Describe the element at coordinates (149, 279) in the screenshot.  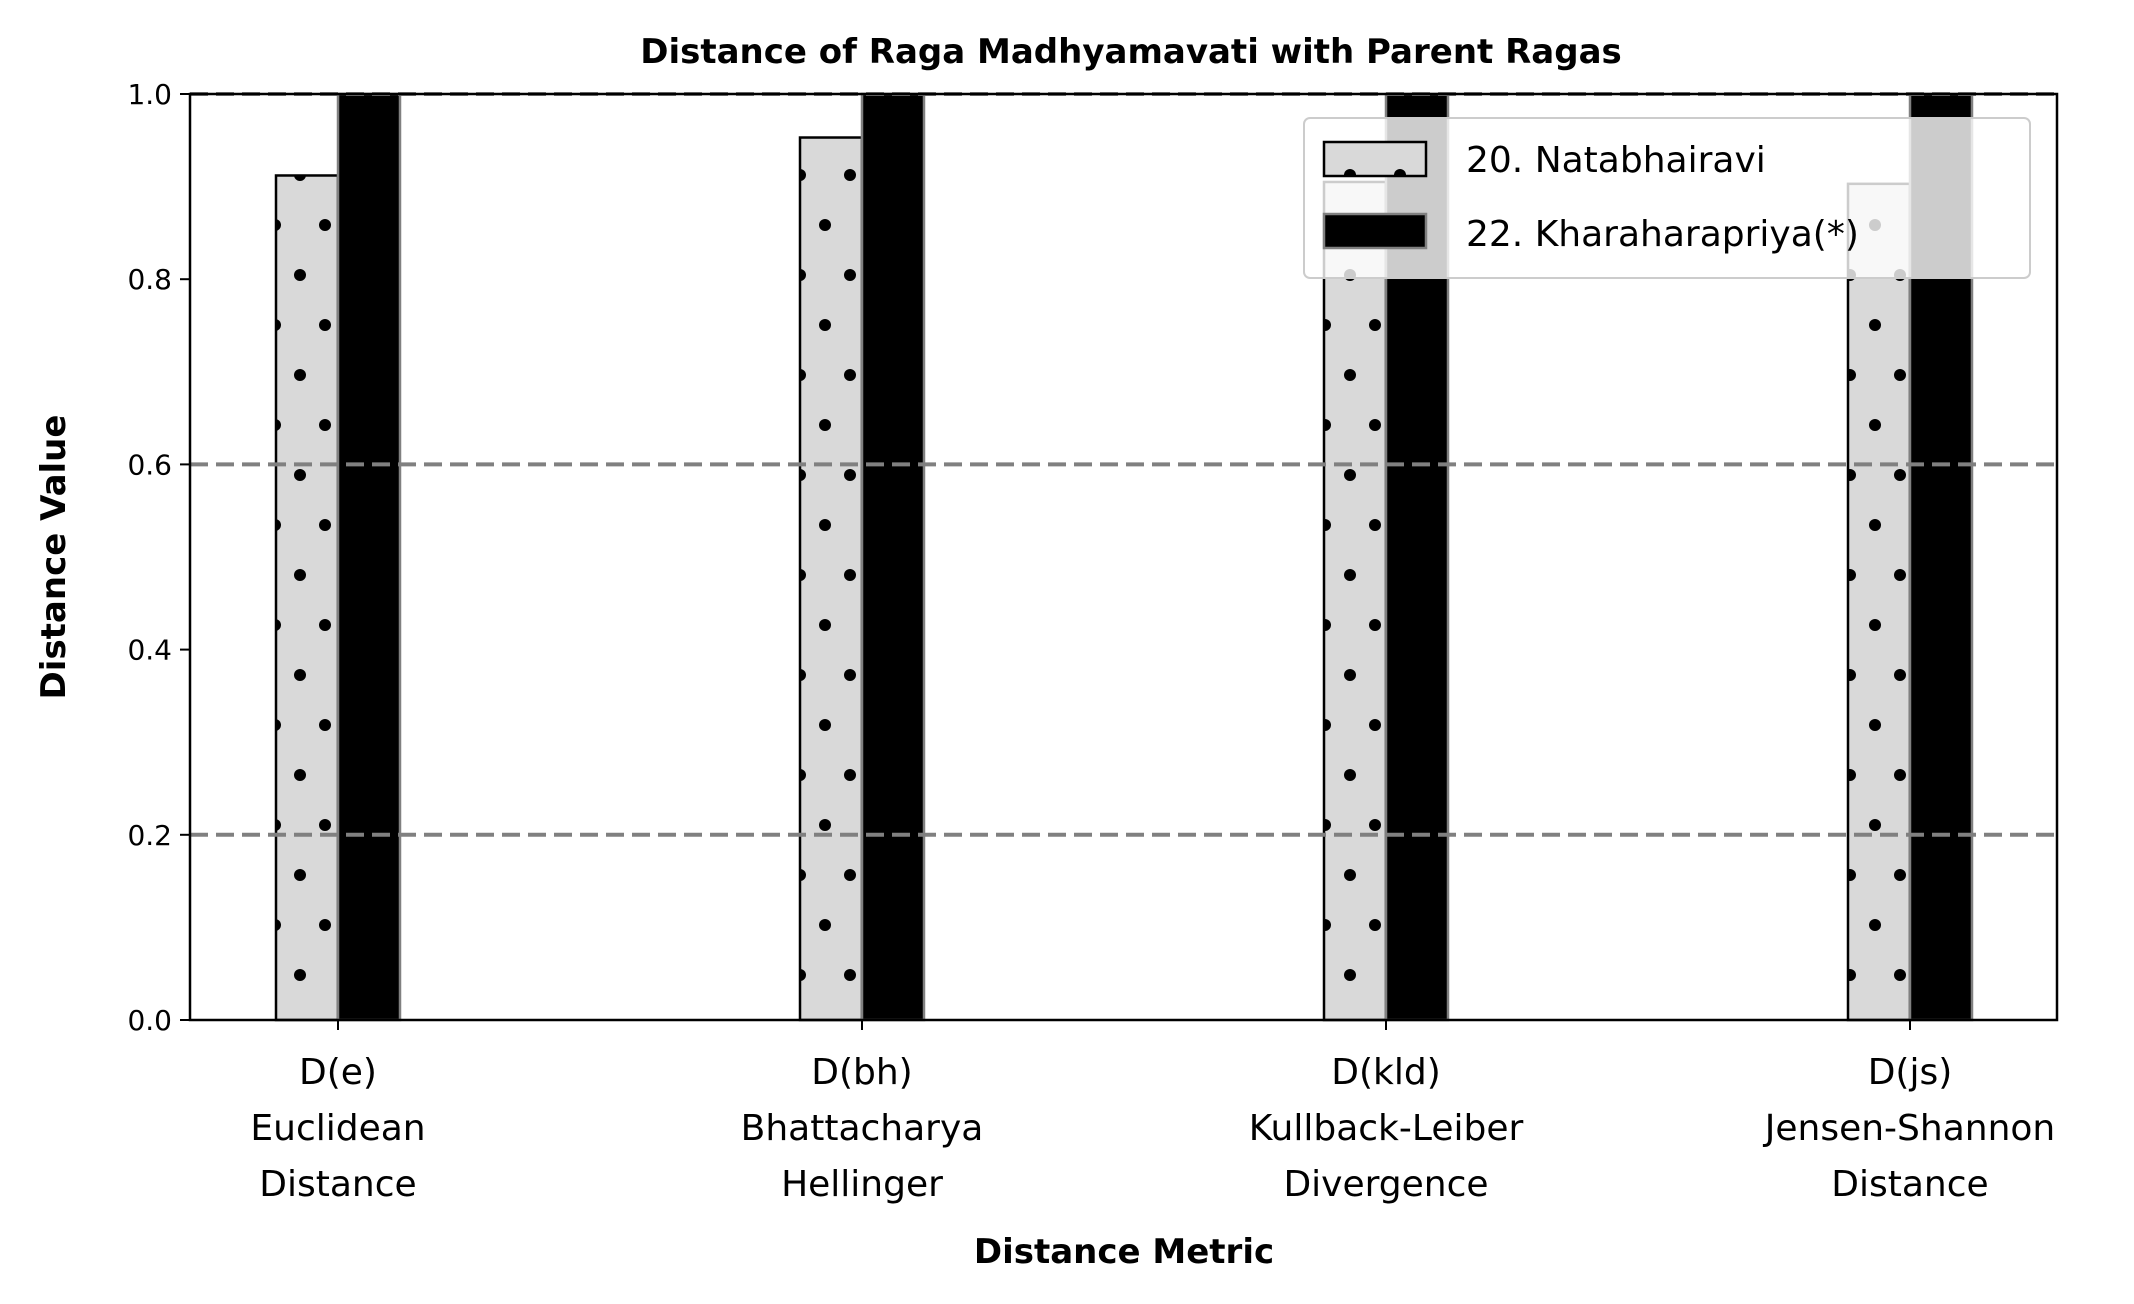
I see `y-tick-label: 0.8` at that location.